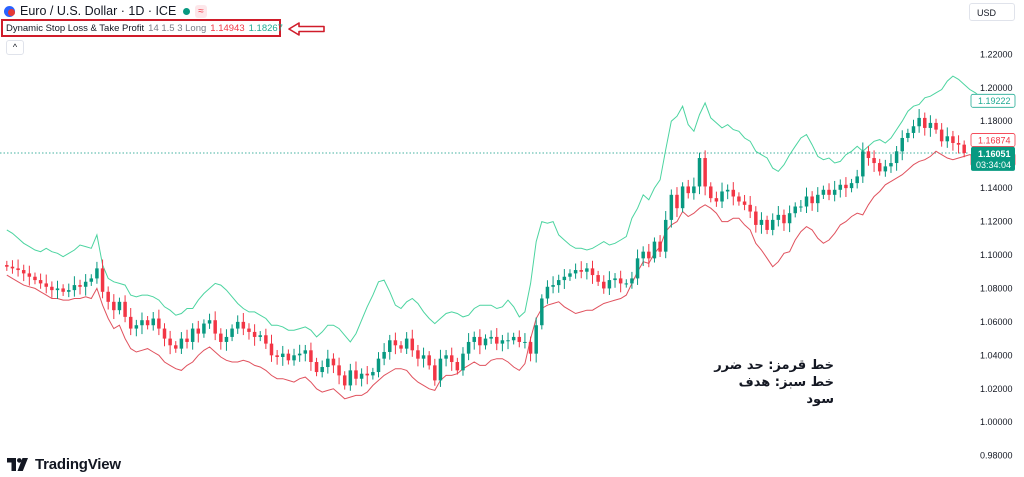 This screenshot has width=1024, height=477. What do you see at coordinates (992, 12) in the screenshot?
I see `currency-button: USD` at bounding box center [992, 12].